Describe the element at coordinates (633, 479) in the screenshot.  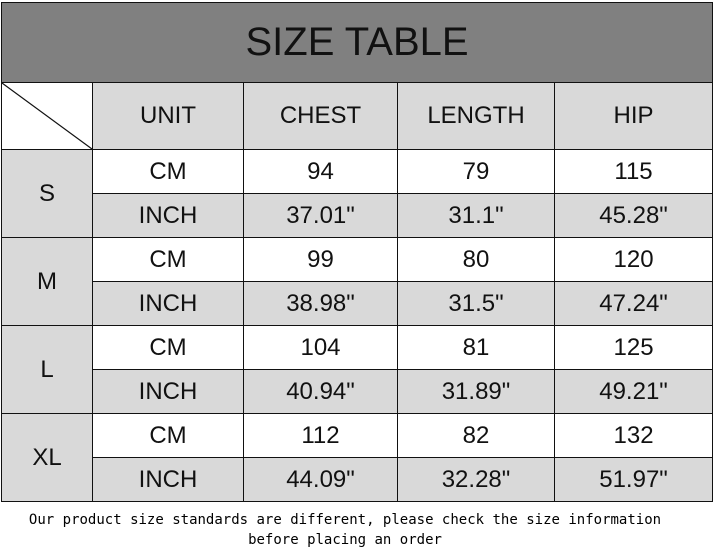
I see `cell-hip: 51.97"` at that location.